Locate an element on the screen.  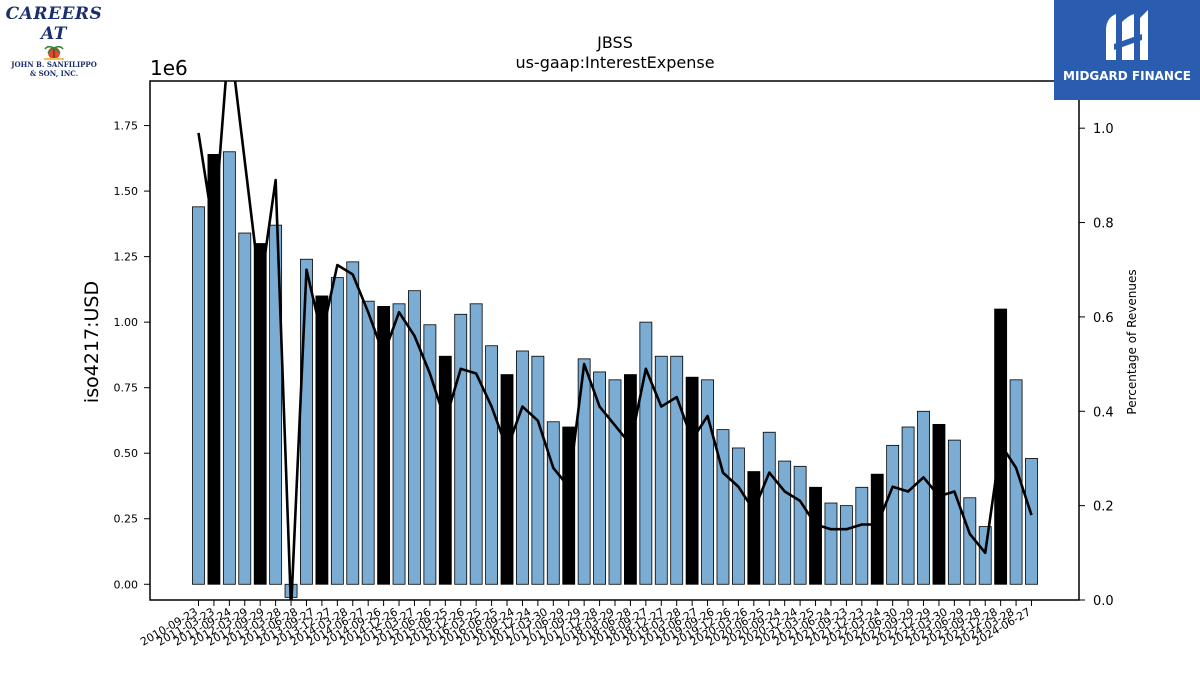
chart-subtitle: us-gaap:InterestExpense is located at coordinates (614, 62).